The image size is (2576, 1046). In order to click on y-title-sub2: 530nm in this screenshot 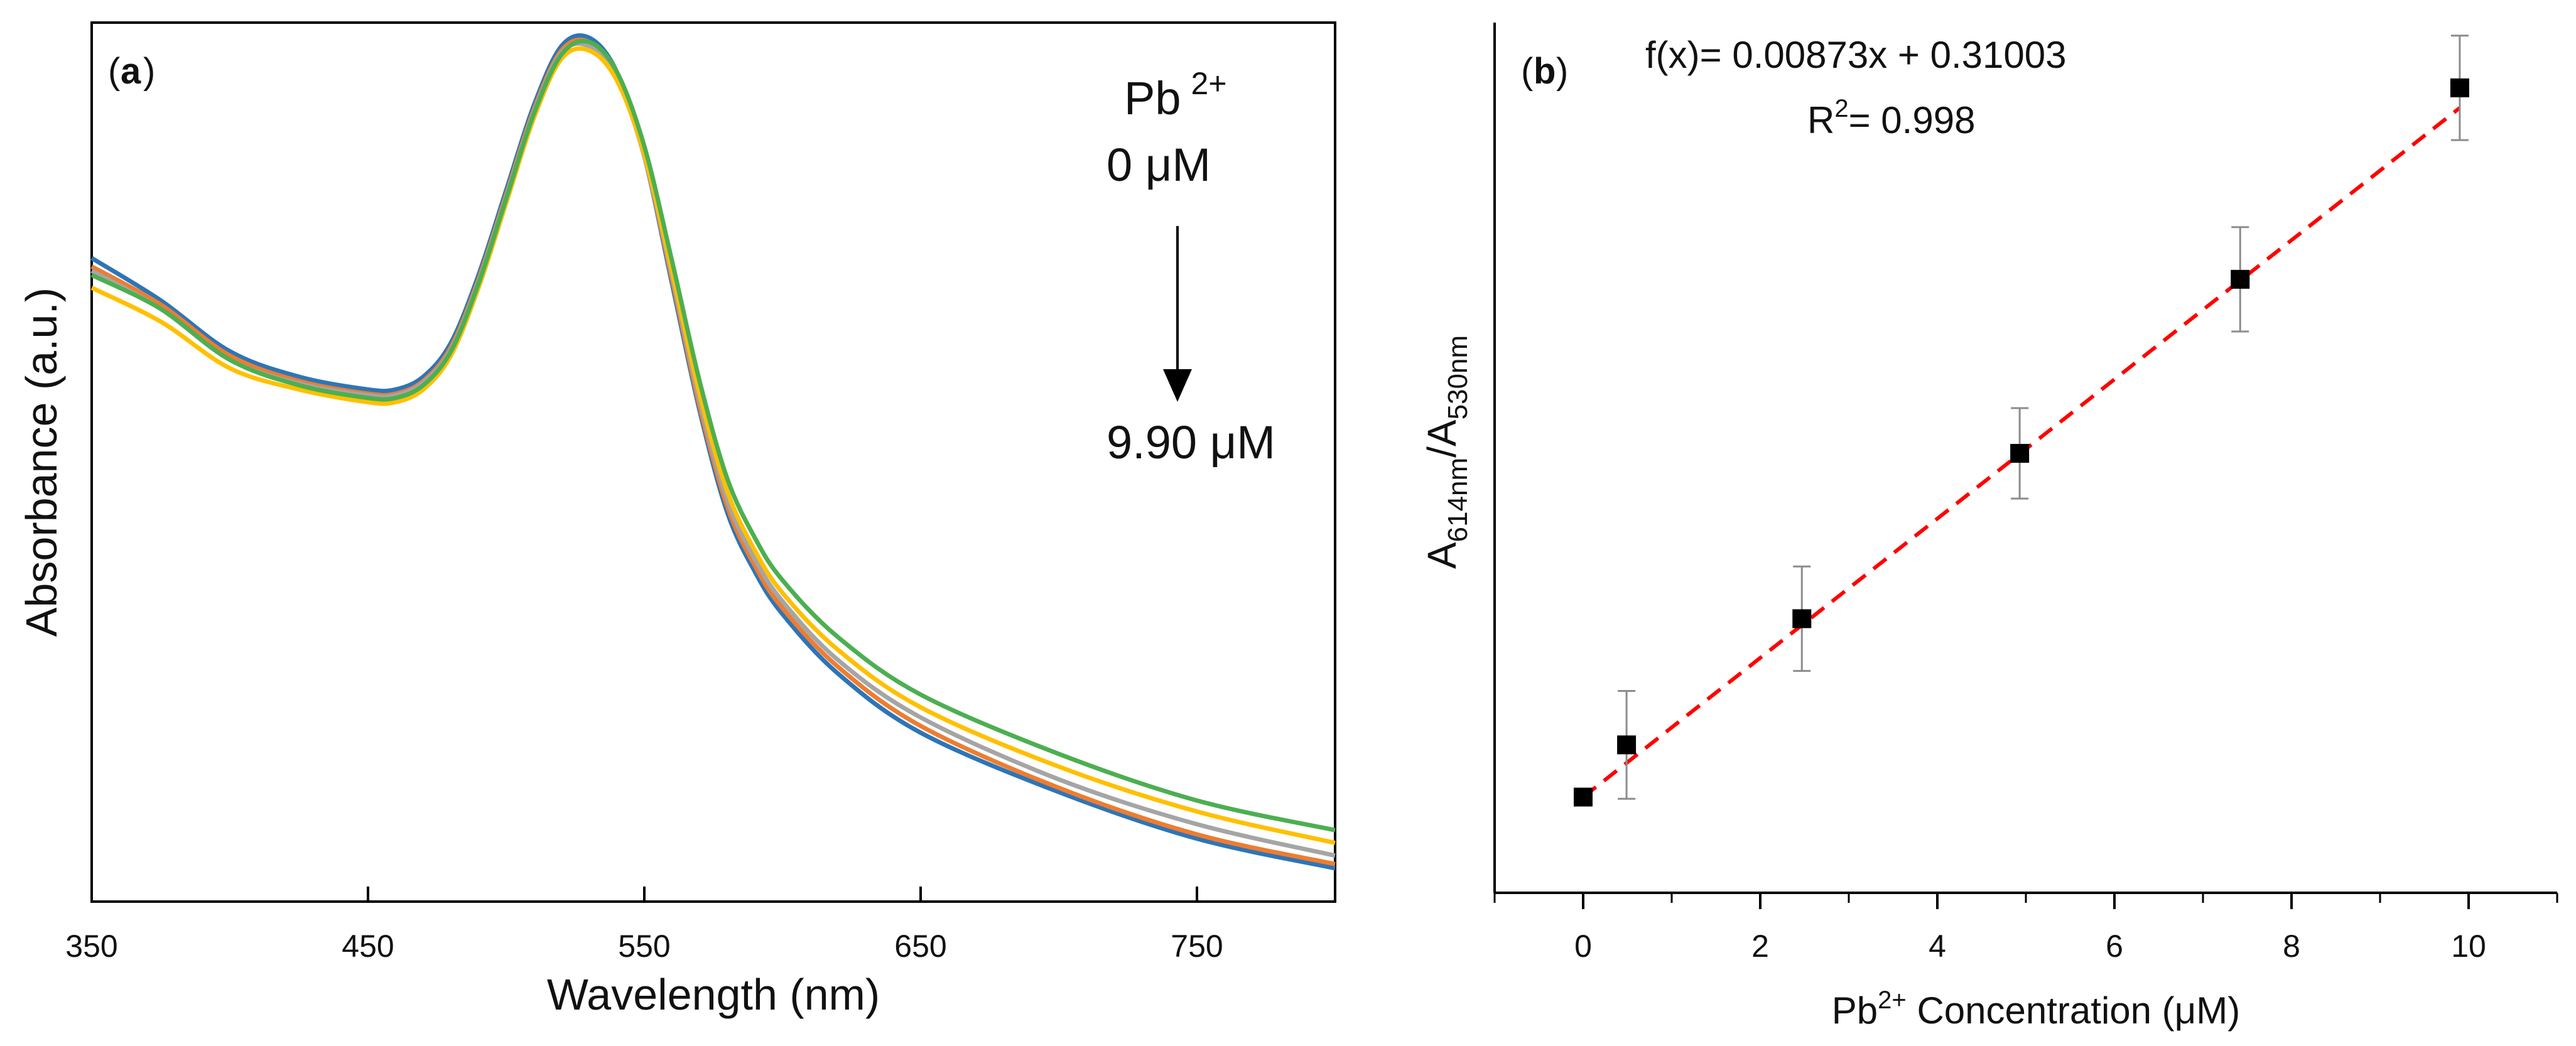, I will do `click(1457, 377)`.